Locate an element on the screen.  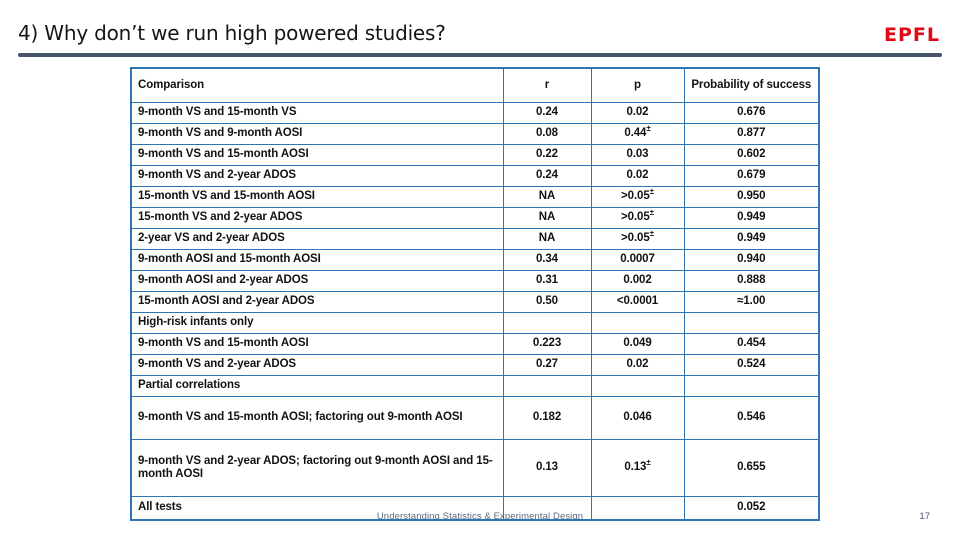
table-row: 9-month VS and 2-year ADOS 0.27 0.02 0.524 is located at coordinates (475, 365).